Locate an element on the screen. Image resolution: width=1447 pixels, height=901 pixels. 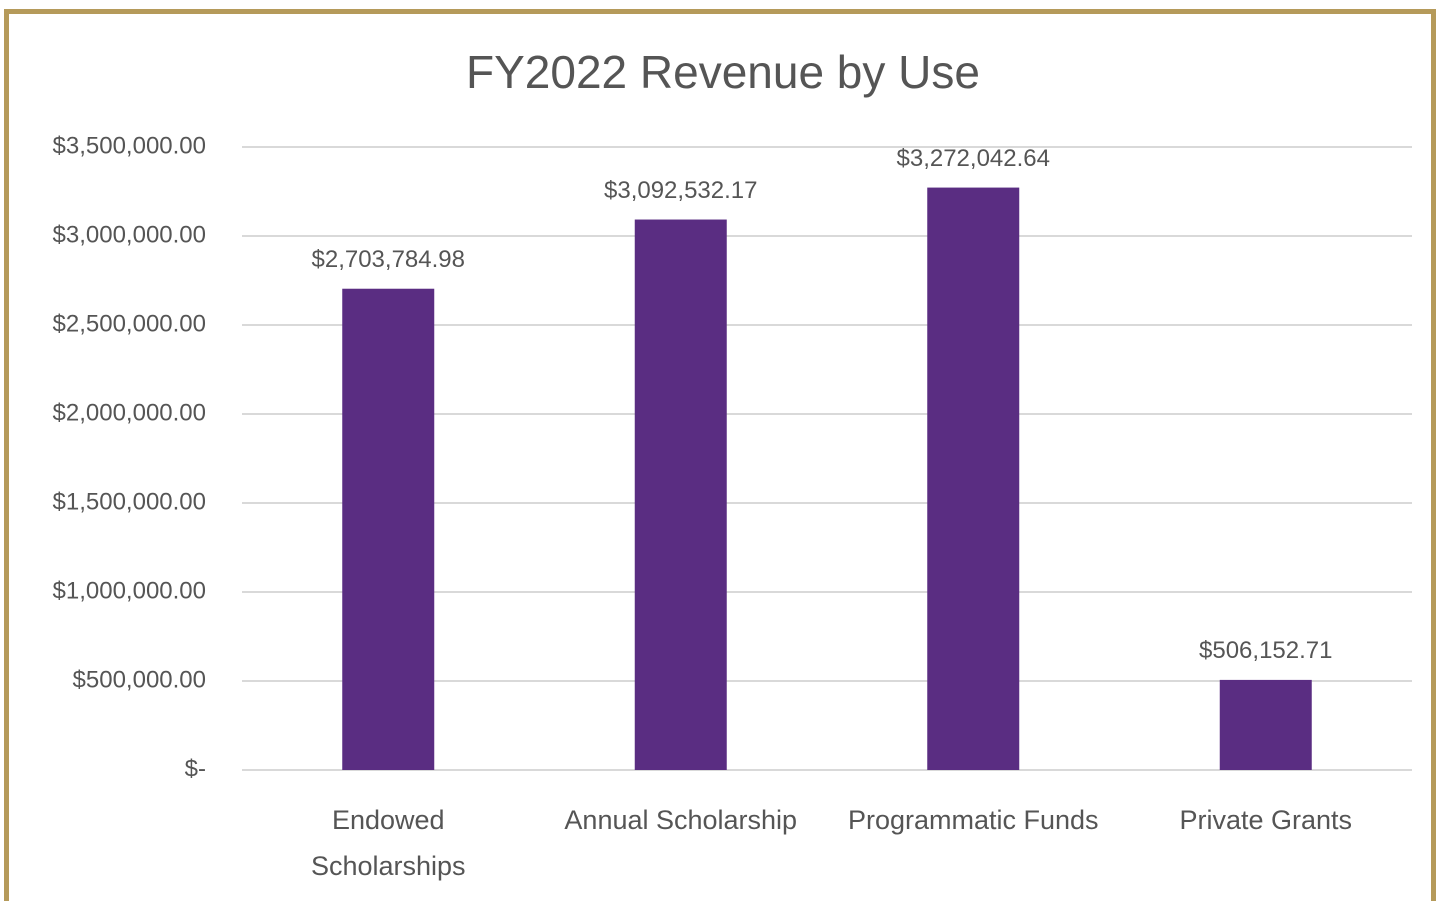
y-tick-label: $500,000.00 is located at coordinates (139, 679).